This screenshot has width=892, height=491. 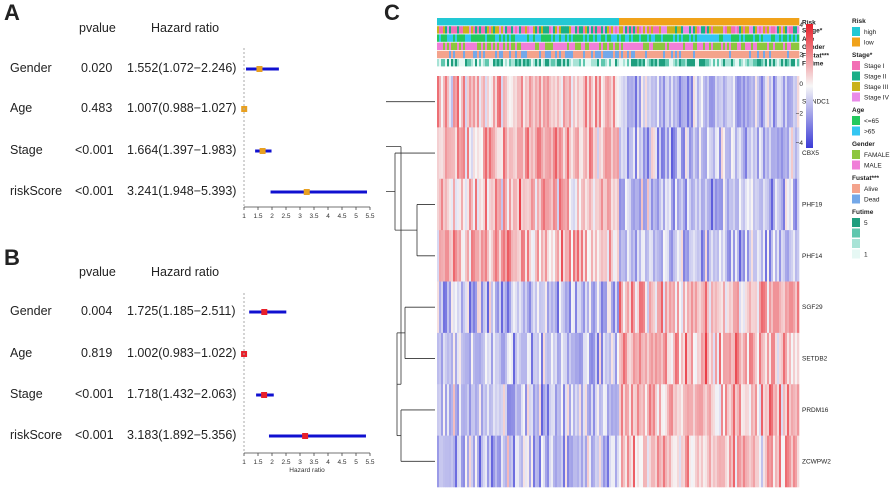 What do you see at coordinates (244, 216) in the screenshot?
I see `forest-a-tick-label: 1` at bounding box center [244, 216].